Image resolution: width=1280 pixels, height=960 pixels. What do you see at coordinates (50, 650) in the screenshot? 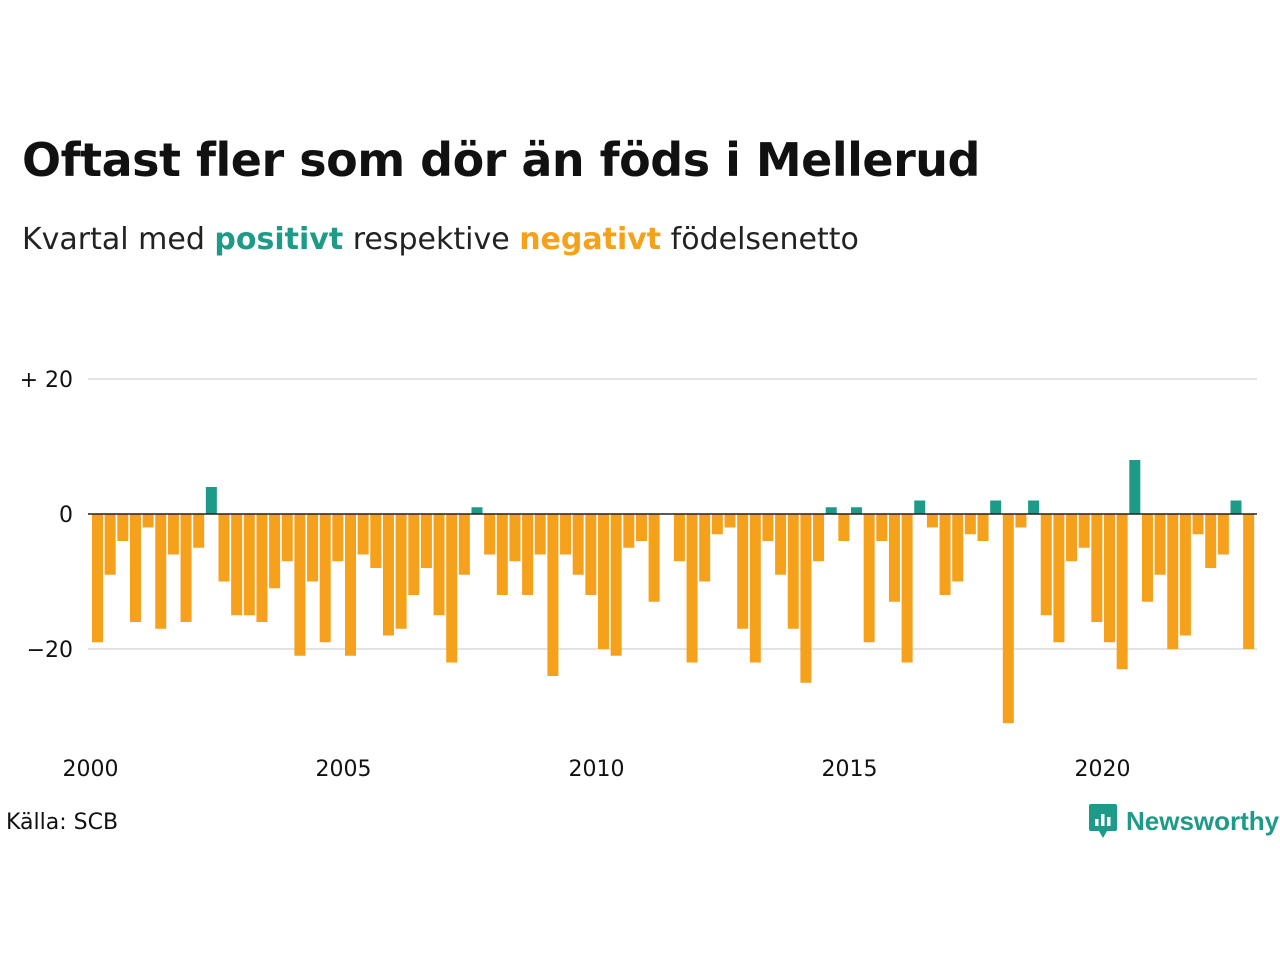
I see `y-tick-label: −20` at bounding box center [50, 650].